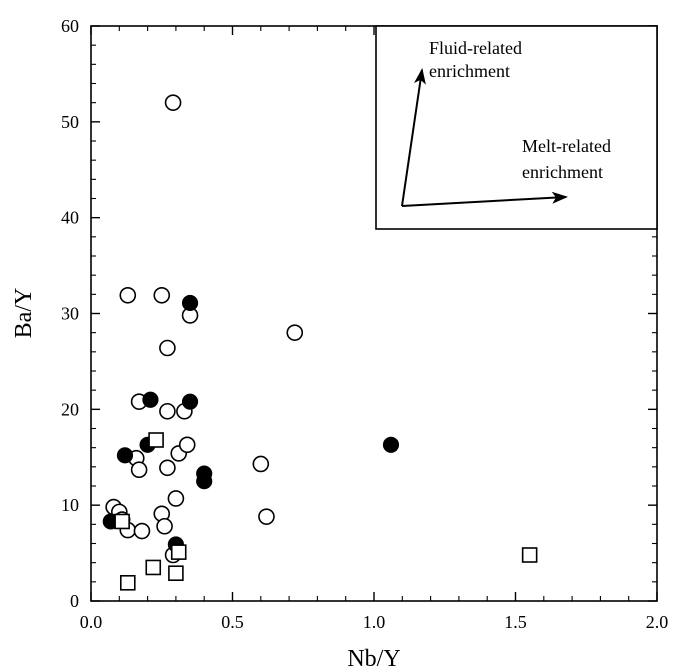  I want to click on melt-label-line1: Melt-related, so click(566, 146).